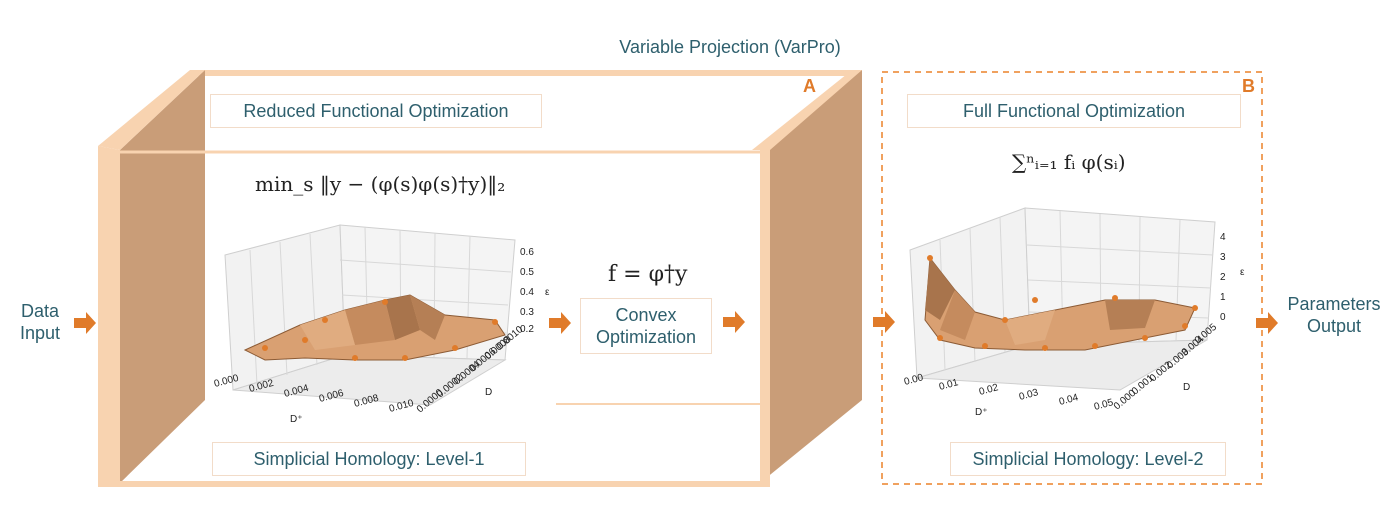 This screenshot has width=1400, height=531. Describe the element at coordinates (765, 316) in the screenshot. I see `right-wall-front` at that location.